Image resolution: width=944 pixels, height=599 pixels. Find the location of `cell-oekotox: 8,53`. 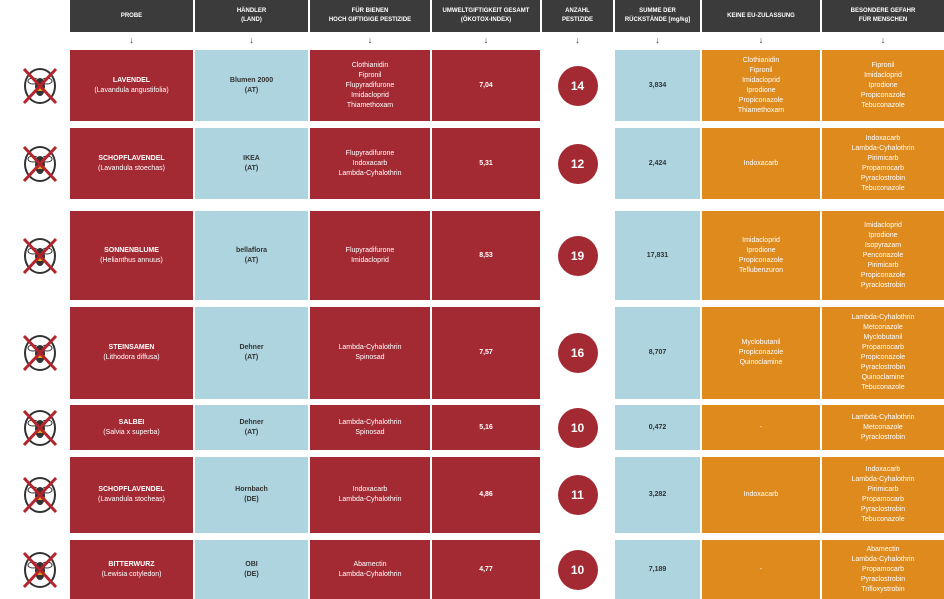

cell-oekotox: 8,53 is located at coordinates (486, 255).